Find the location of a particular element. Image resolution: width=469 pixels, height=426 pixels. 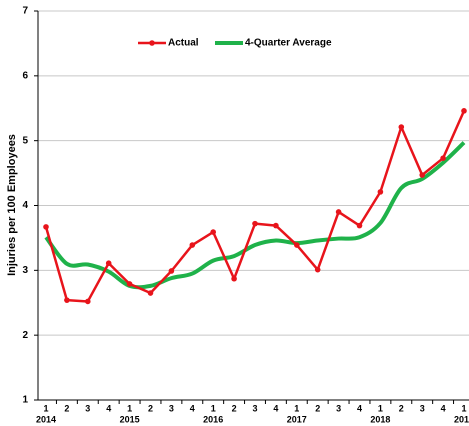

y-tick-label: 5 is located at coordinates (25, 140).